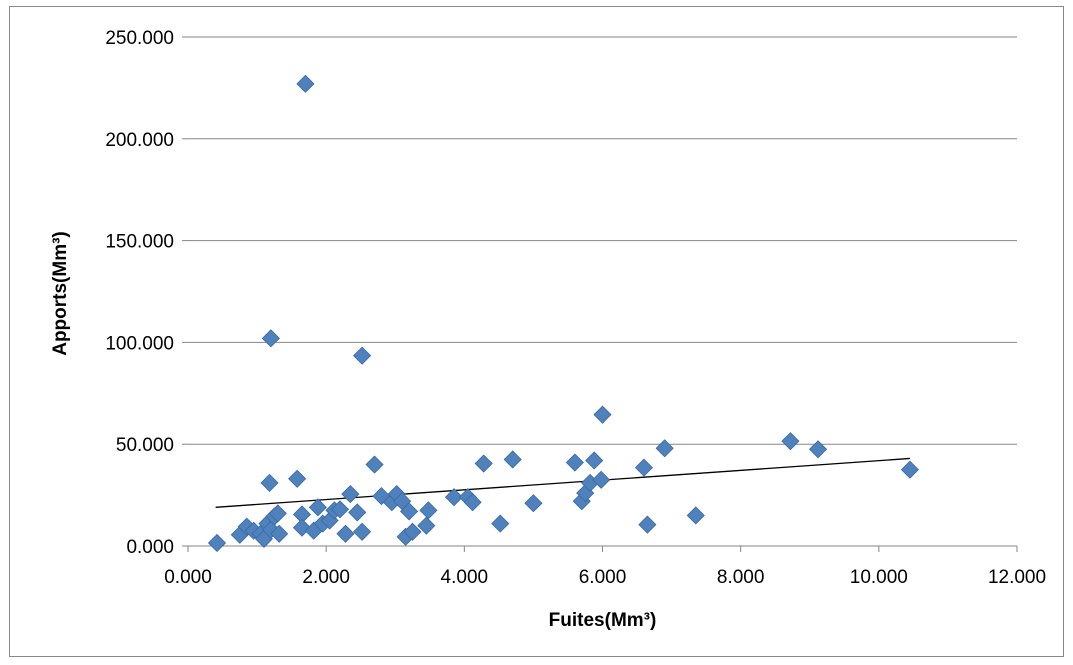 This screenshot has height=665, width=1073. What do you see at coordinates (139, 140) in the screenshot?
I see `y-tick-label: 200.000` at bounding box center [139, 140].